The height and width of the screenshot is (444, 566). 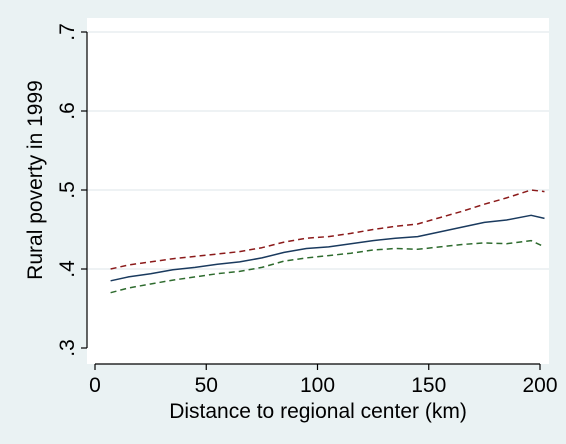 What do you see at coordinates (318, 411) in the screenshot?
I see `x-axis-title: Distance to regional center (km)` at bounding box center [318, 411].